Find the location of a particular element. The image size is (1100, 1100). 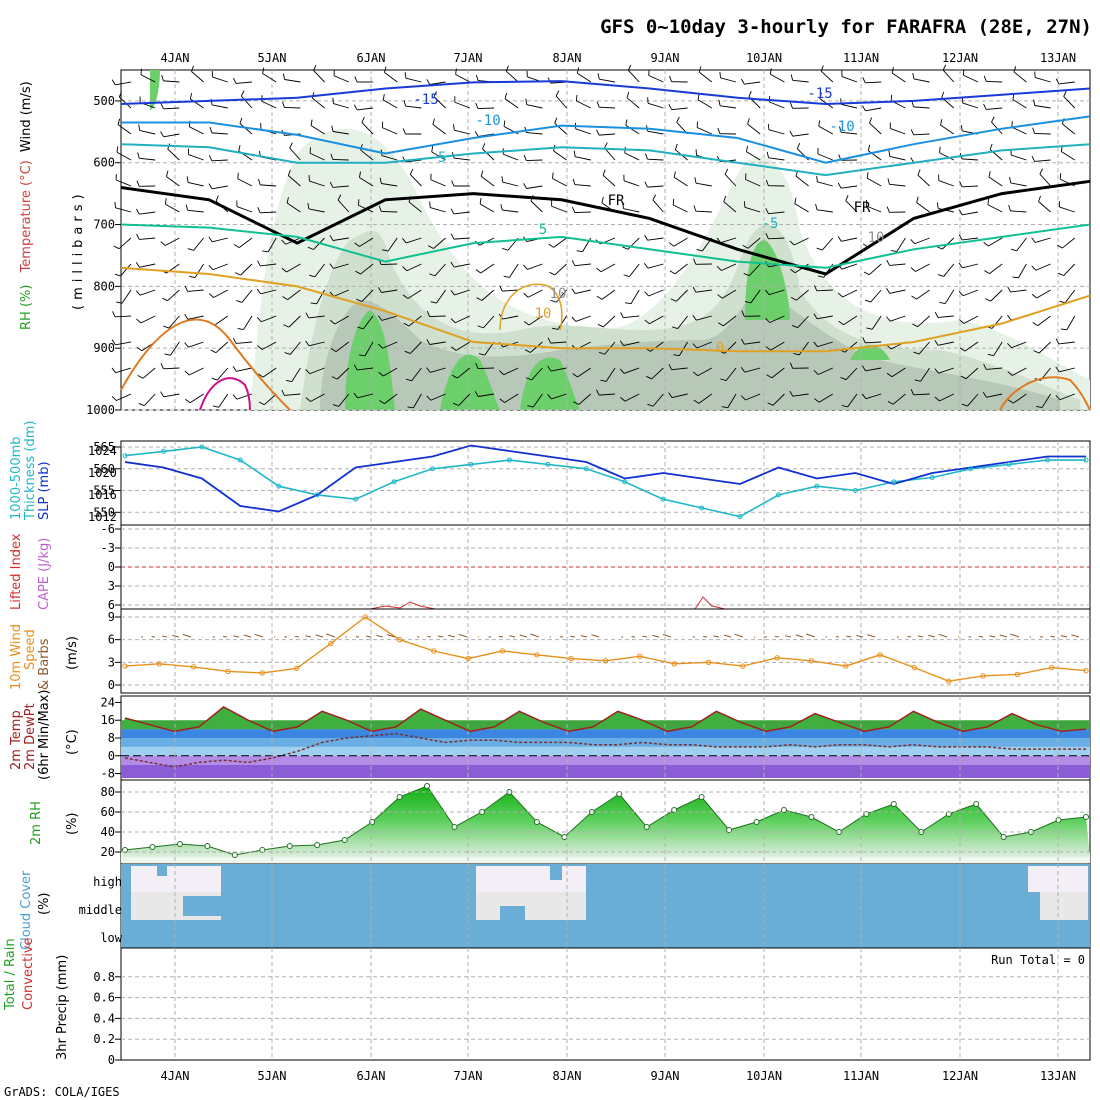

bottom-date-label: 11JAN is located at coordinates (861, 1076).